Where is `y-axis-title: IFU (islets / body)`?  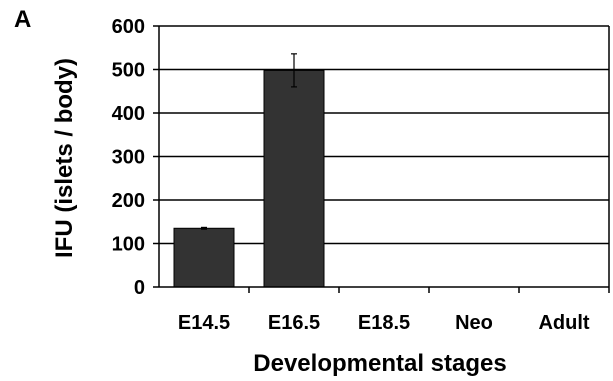
y-axis-title: IFU (islets / body) is located at coordinates (64, 158).